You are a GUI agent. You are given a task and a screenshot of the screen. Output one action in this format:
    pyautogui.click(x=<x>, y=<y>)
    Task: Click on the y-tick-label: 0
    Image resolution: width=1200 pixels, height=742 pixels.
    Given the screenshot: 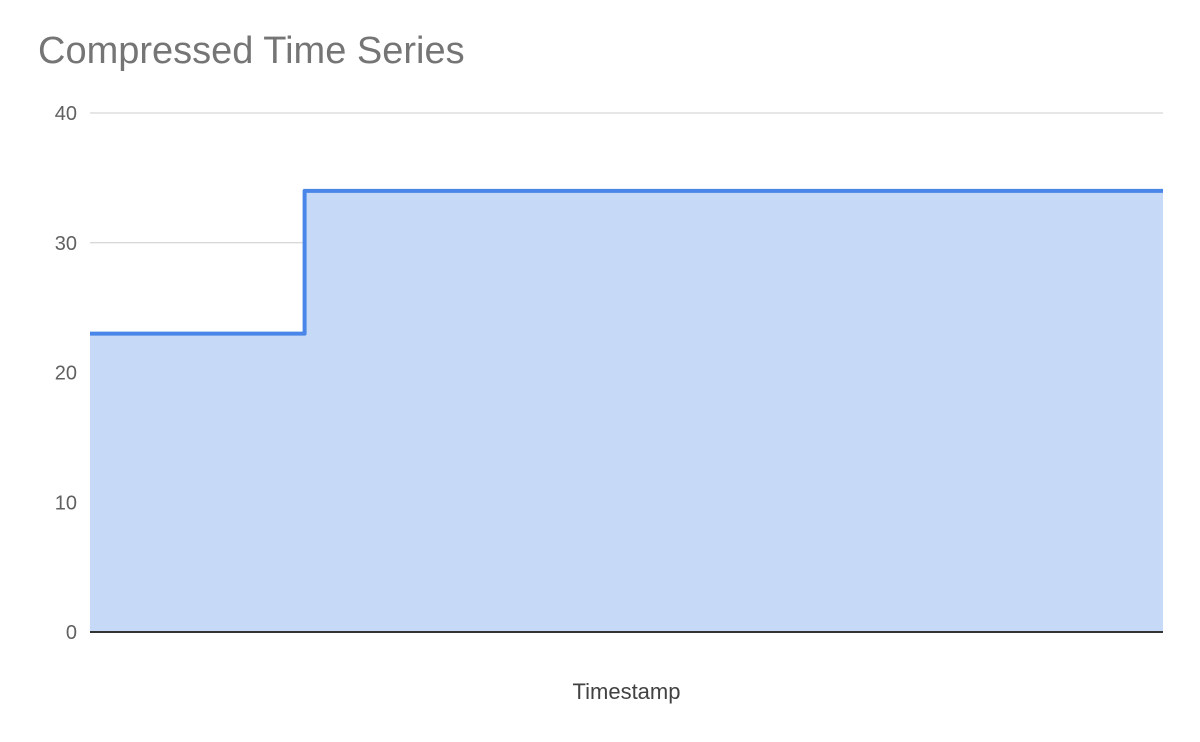 What is the action you would take?
    pyautogui.click(x=71, y=633)
    